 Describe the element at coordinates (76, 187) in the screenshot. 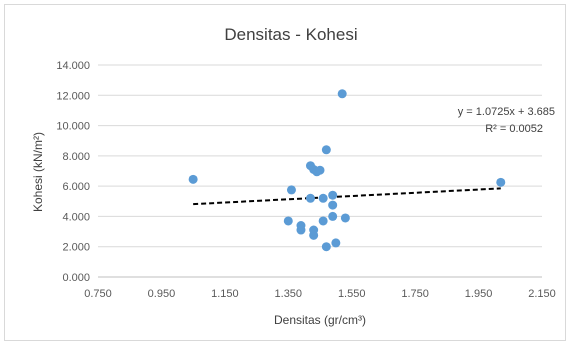

I see `y-tick-label: 6.000` at that location.